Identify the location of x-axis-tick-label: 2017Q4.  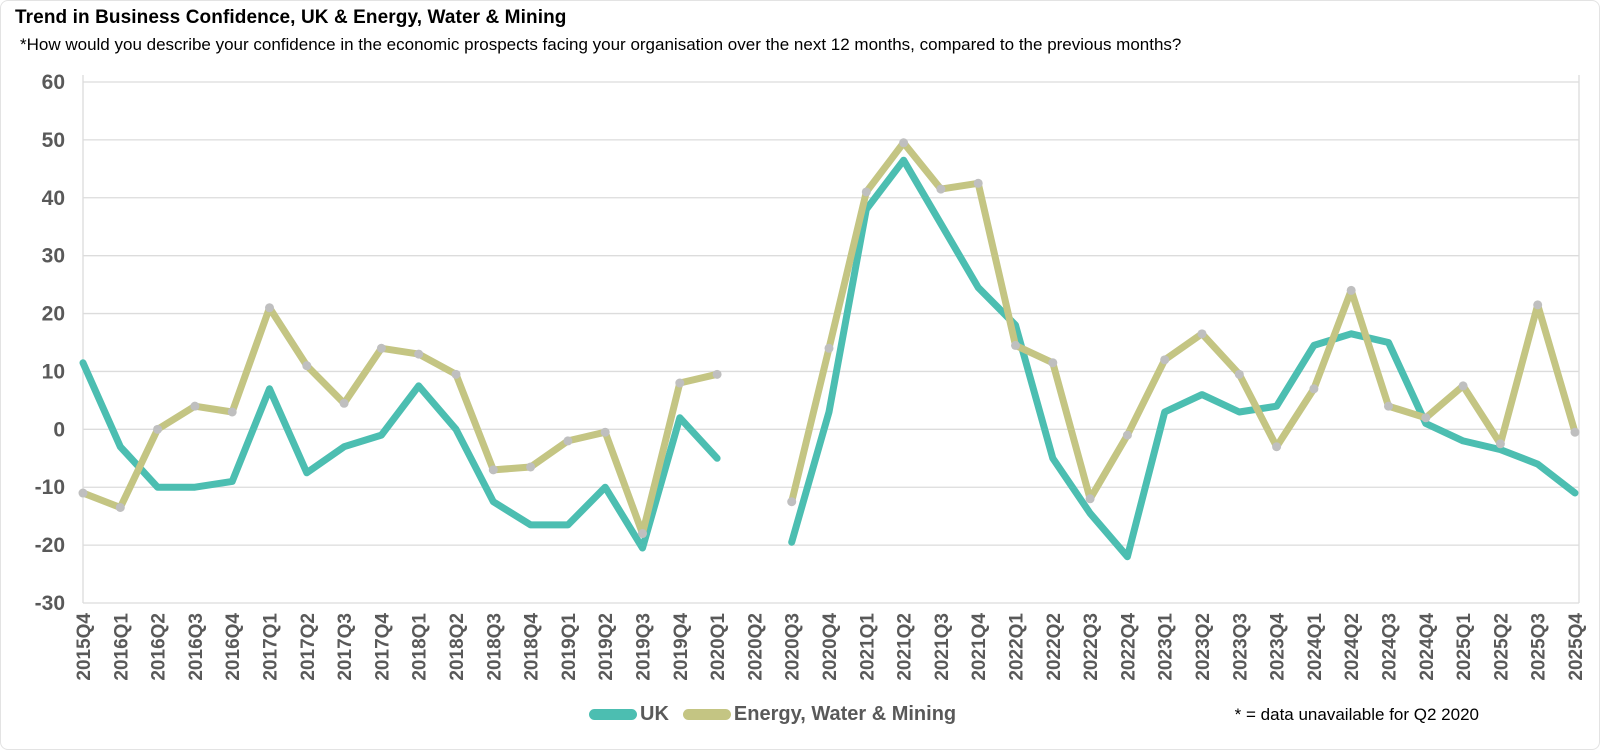
(382, 647).